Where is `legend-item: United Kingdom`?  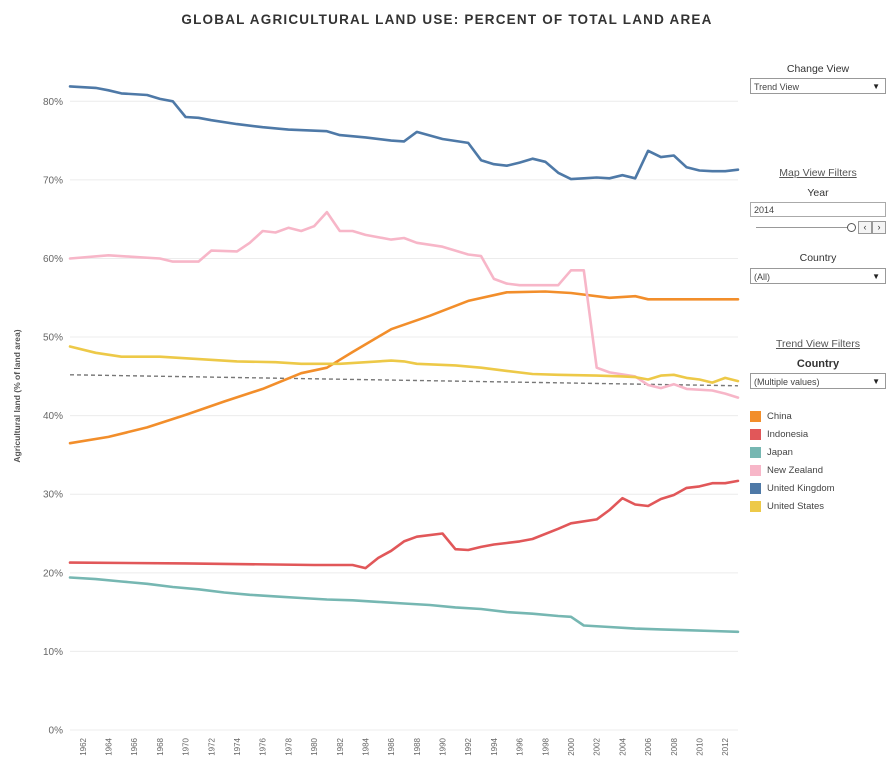
legend-item: United Kingdom is located at coordinates (818, 488).